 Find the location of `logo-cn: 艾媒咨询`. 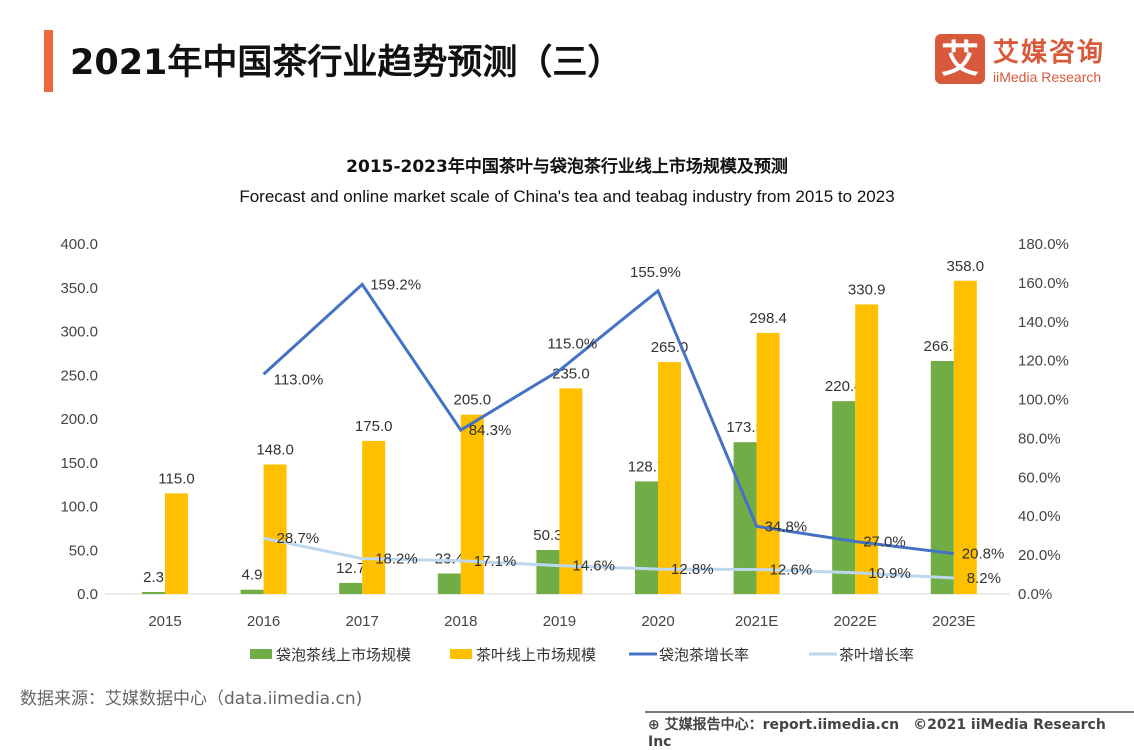

logo-cn: 艾媒咨询 is located at coordinates (1049, 53).